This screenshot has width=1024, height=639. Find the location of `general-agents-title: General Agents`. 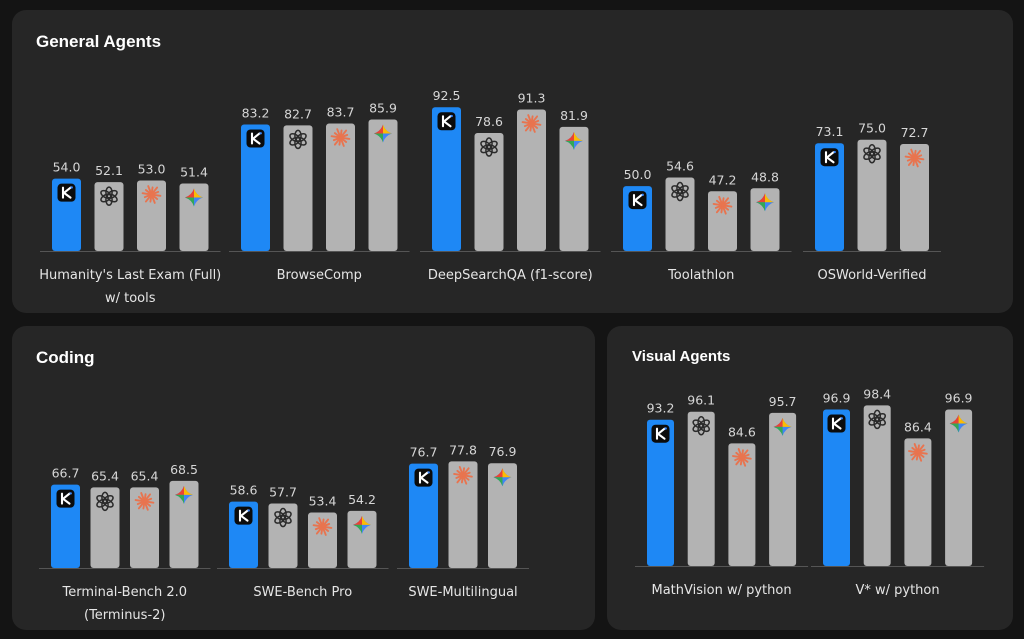

general-agents-title: General Agents is located at coordinates (99, 41).